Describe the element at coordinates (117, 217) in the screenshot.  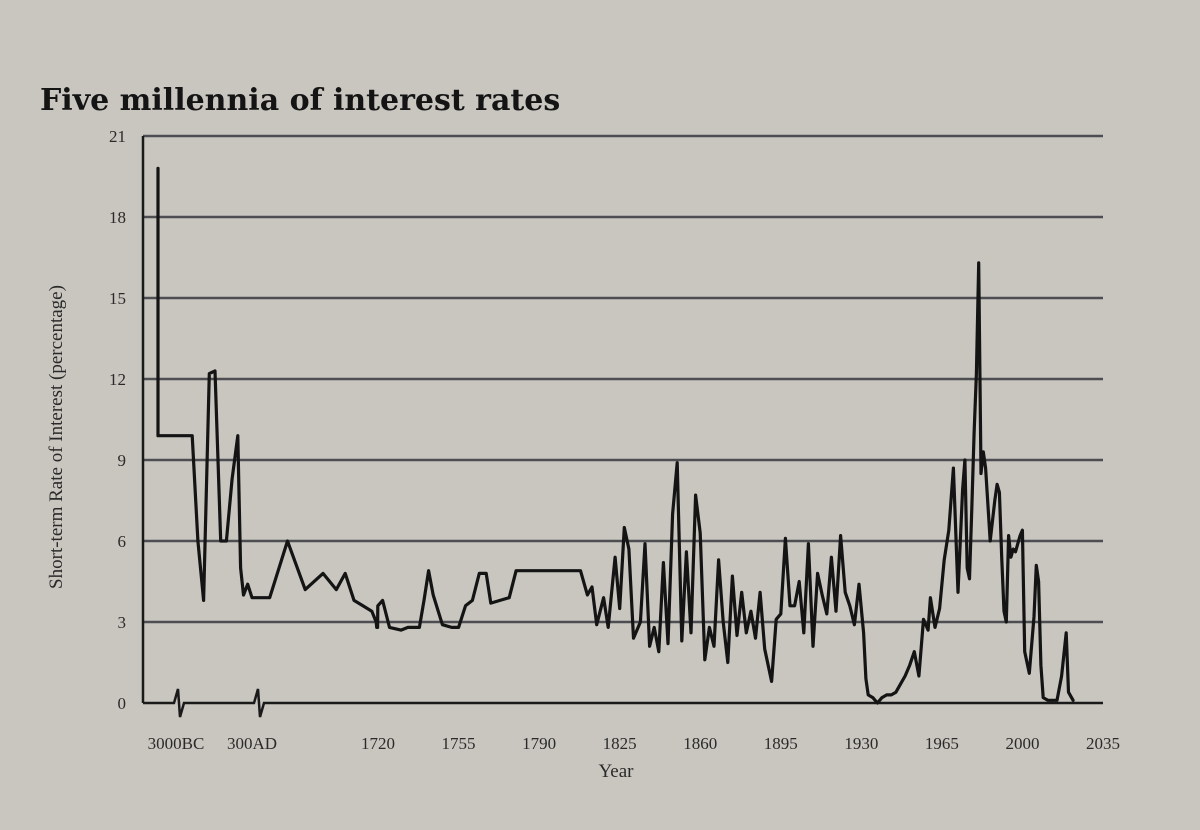
I see `y-tick-label-18: 18` at that location.